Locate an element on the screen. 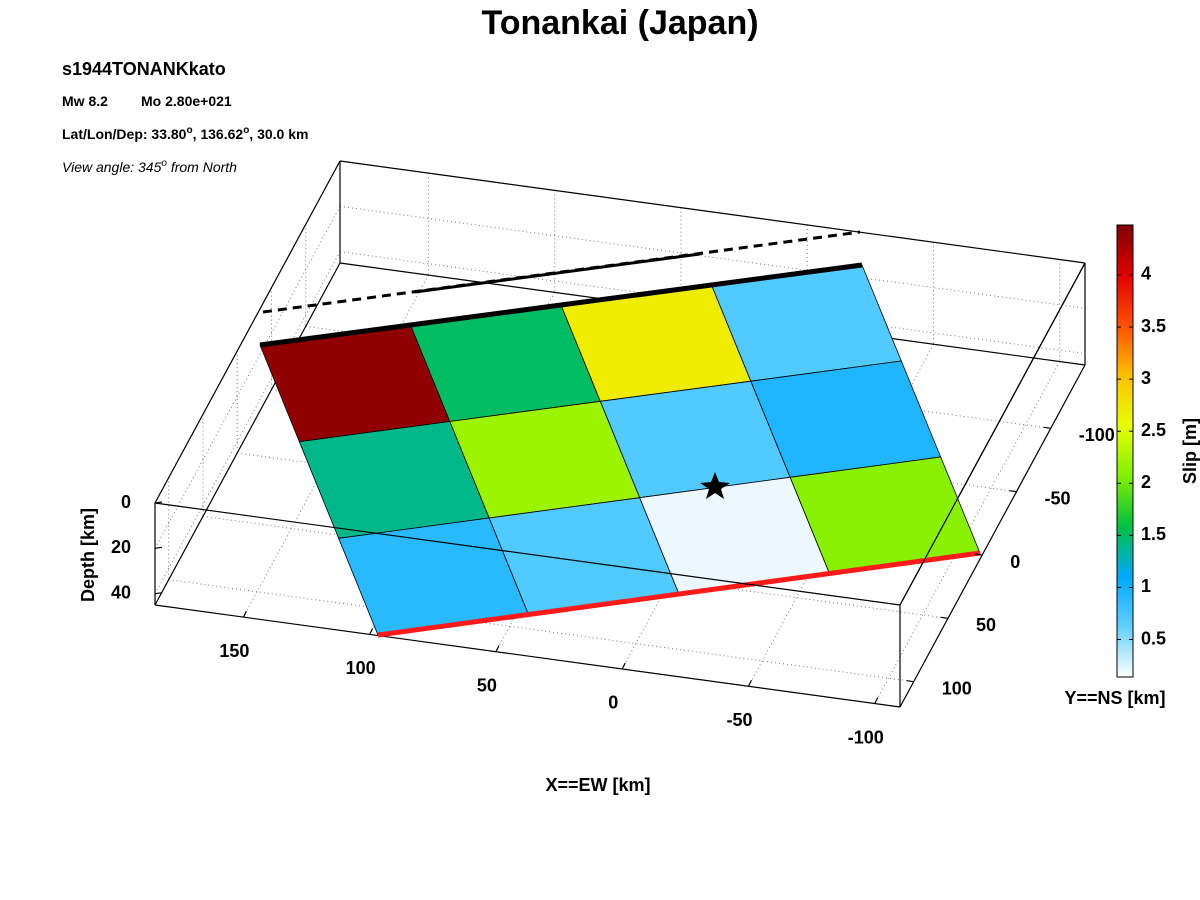 The image size is (1200, 900). colorbar-tick-label: 2 is located at coordinates (1146, 482).